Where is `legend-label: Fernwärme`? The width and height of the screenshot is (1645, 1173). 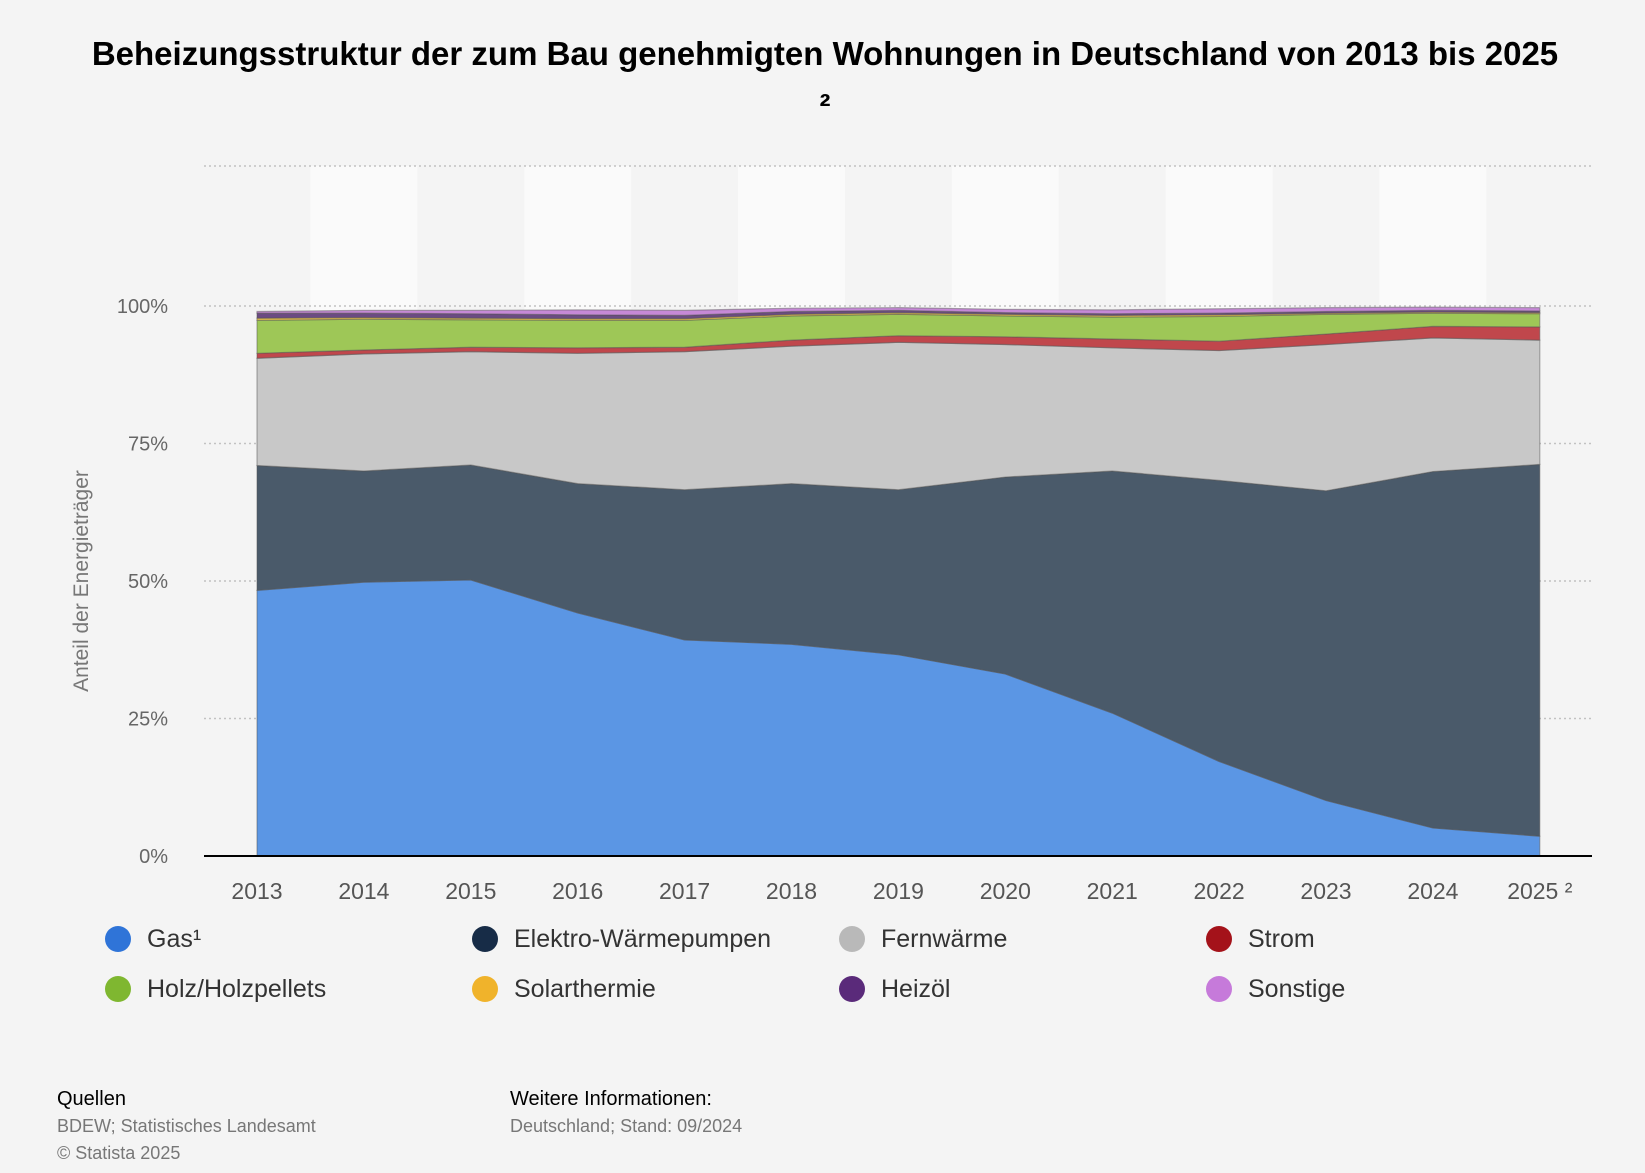
legend-label: Fernwärme is located at coordinates (944, 938).